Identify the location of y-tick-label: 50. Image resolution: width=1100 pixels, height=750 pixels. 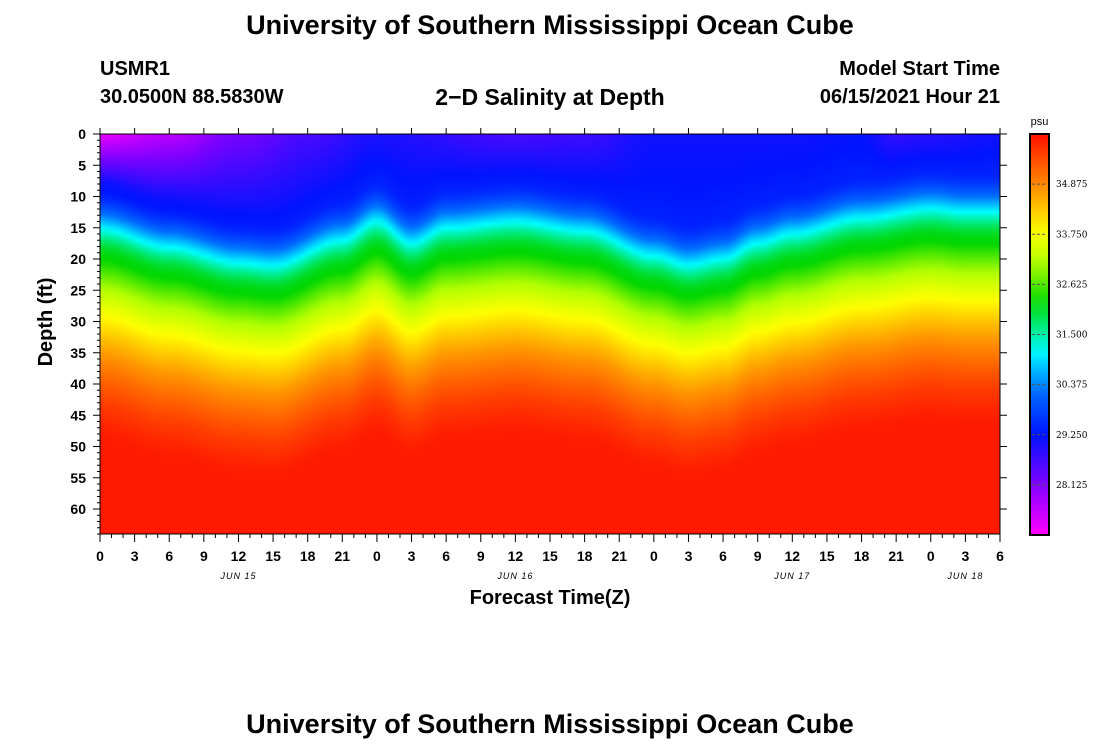
(78, 447).